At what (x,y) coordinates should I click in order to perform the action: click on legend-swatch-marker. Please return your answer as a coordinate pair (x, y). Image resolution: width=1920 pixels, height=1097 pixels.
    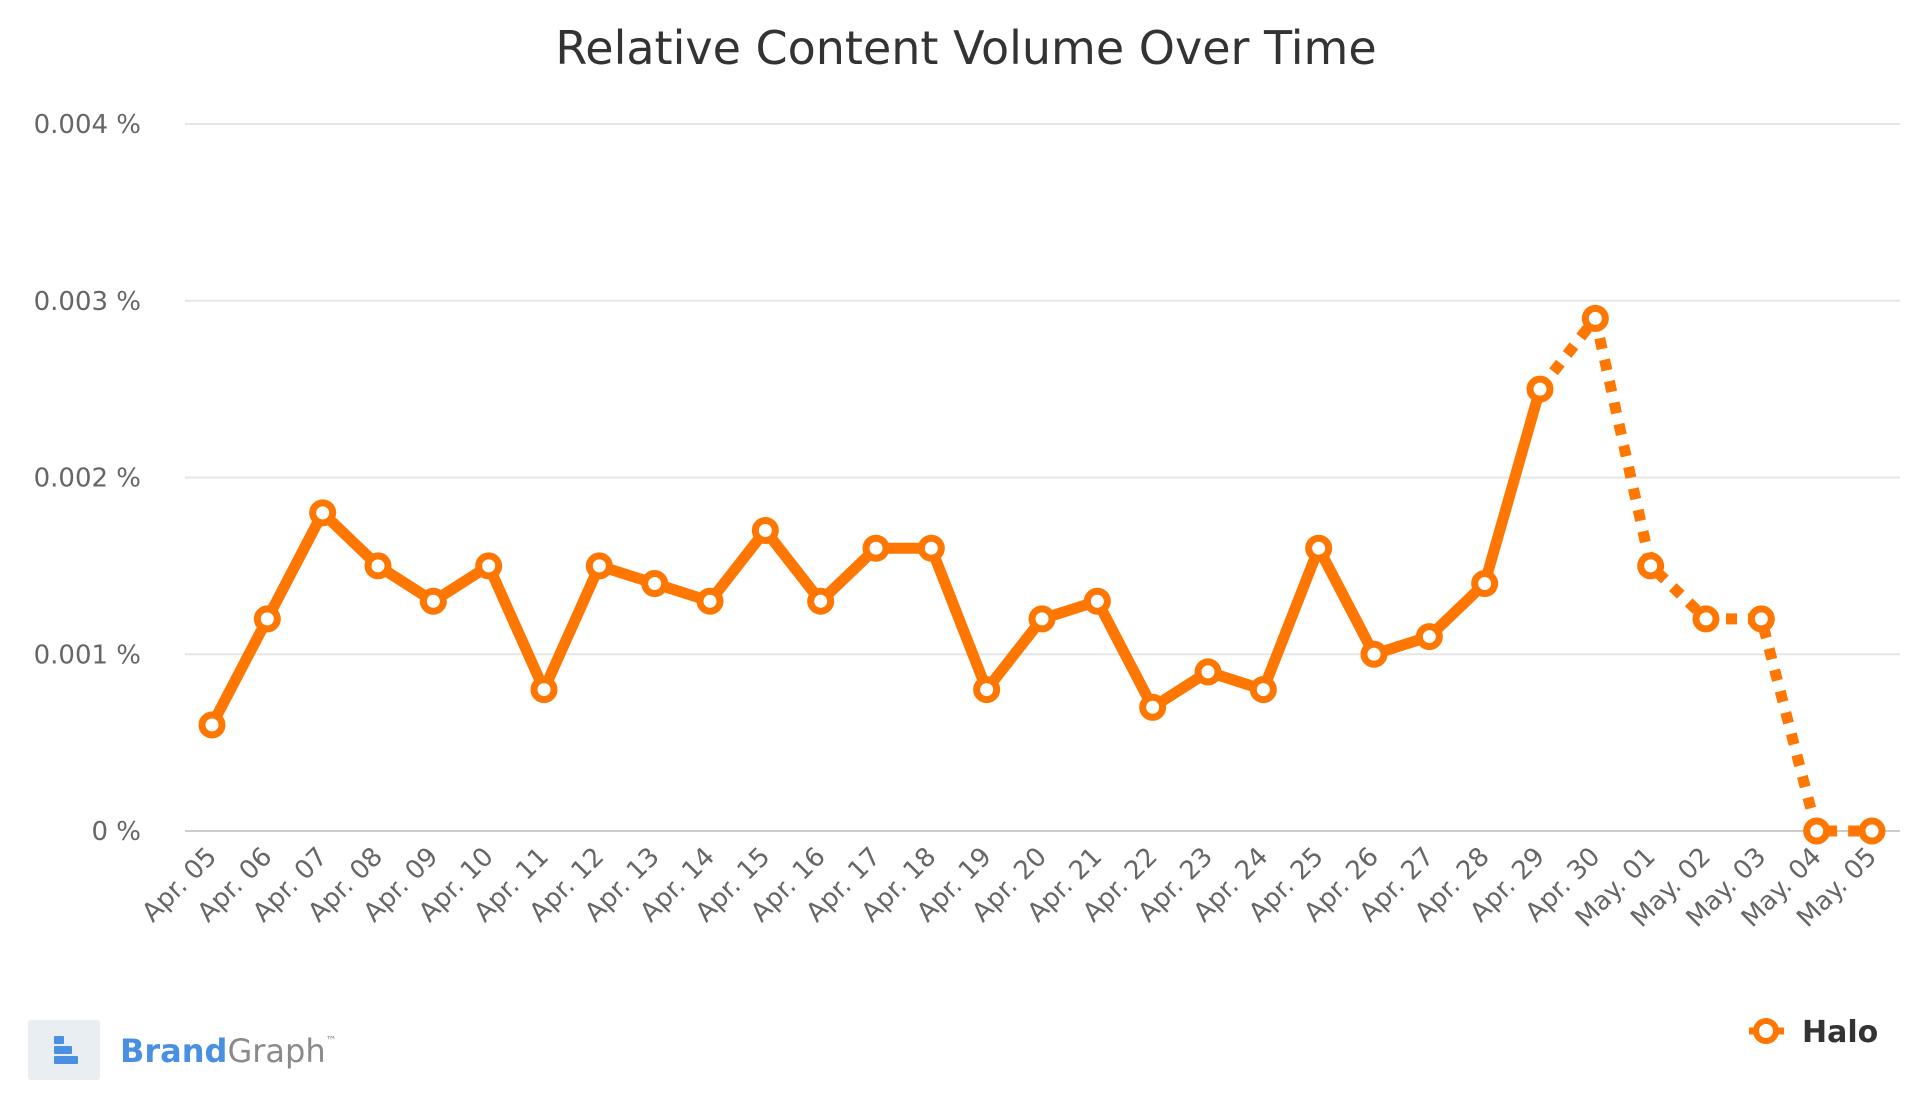
    Looking at the image, I should click on (1766, 1031).